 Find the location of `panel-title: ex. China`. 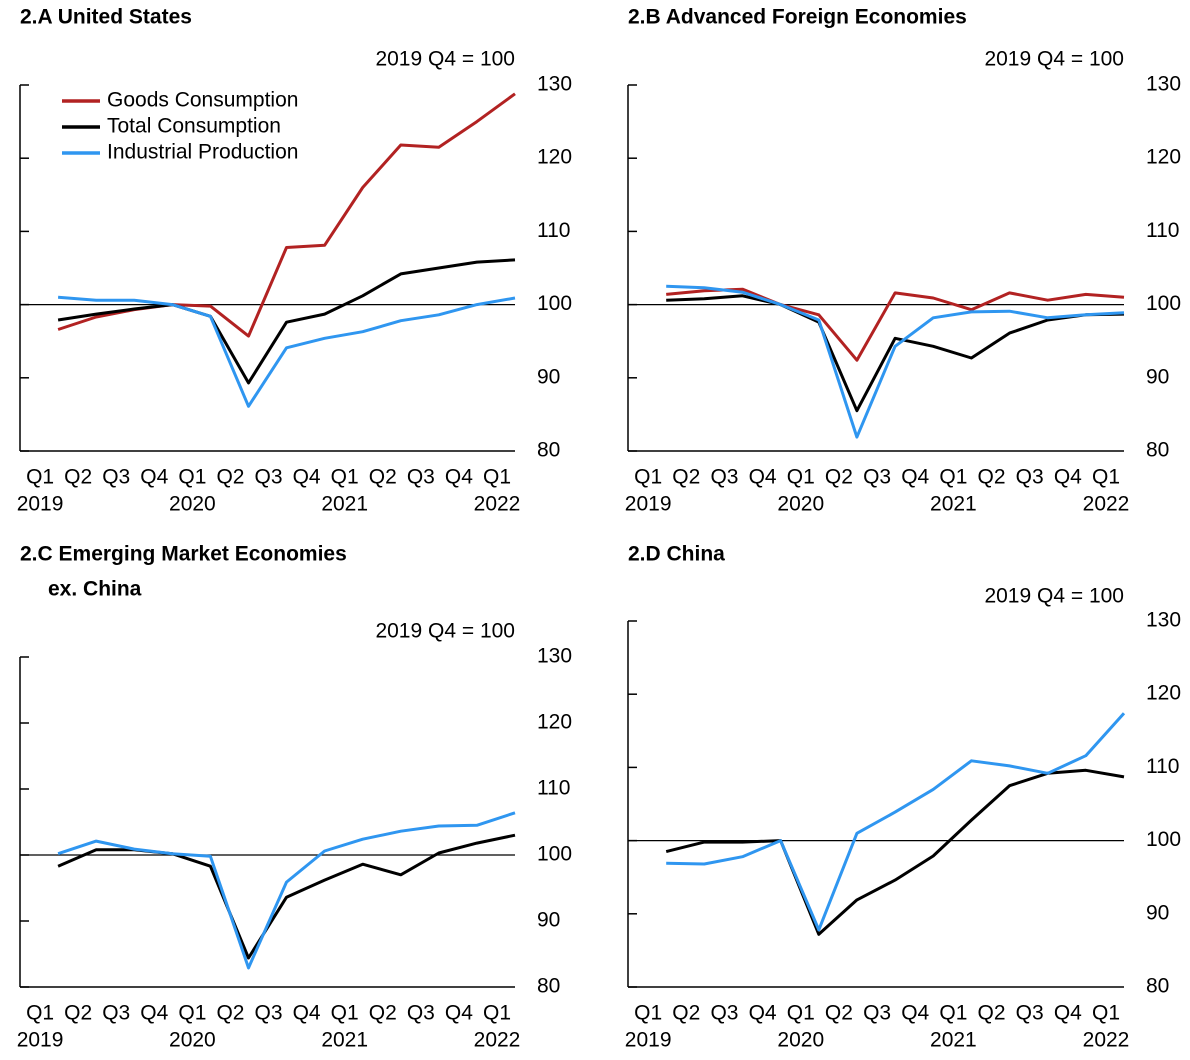

panel-title: ex. China is located at coordinates (95, 589).